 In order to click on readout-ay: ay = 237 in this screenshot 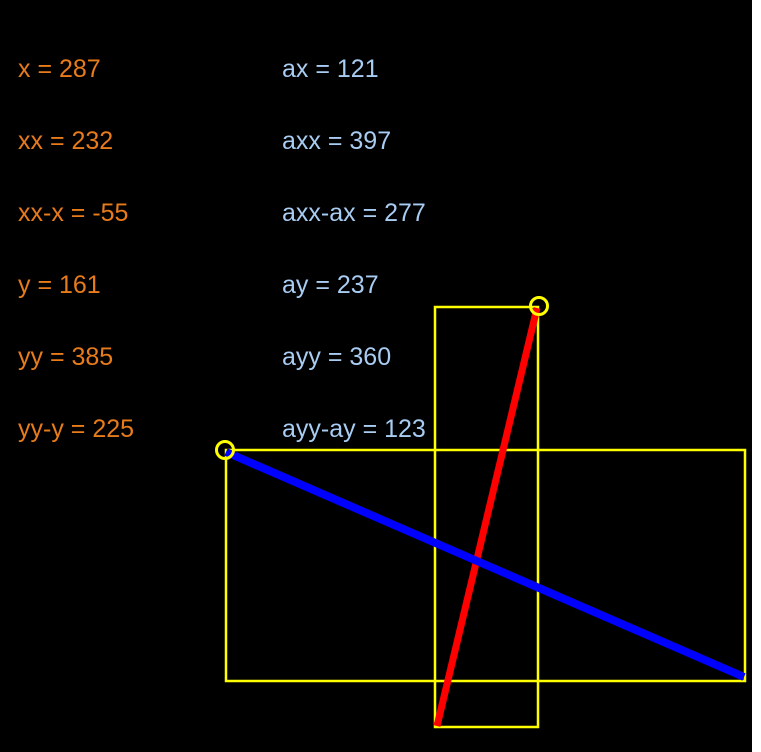, I will do `click(330, 285)`.